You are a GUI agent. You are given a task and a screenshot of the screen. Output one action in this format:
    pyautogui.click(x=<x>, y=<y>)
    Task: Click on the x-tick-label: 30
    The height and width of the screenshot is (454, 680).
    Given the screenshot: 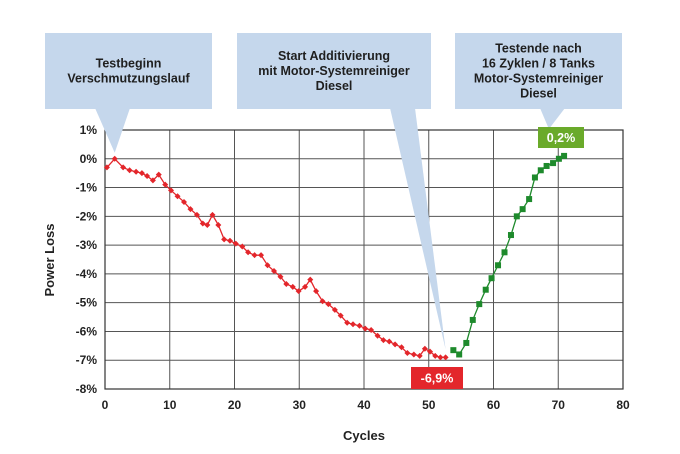 What is the action you would take?
    pyautogui.click(x=300, y=405)
    